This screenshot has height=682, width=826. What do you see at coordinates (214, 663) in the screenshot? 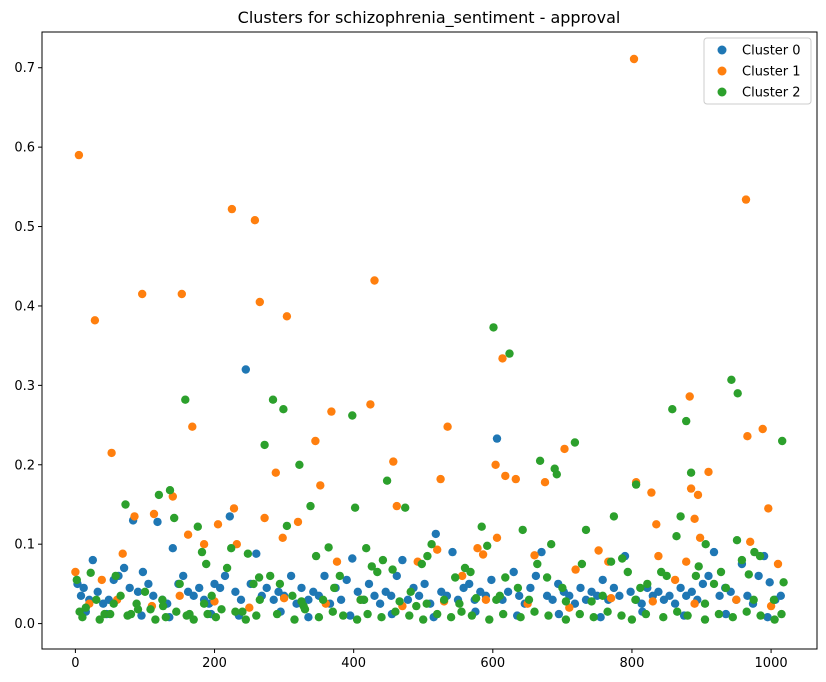
I see `x-tick-label: 200` at bounding box center [214, 663].